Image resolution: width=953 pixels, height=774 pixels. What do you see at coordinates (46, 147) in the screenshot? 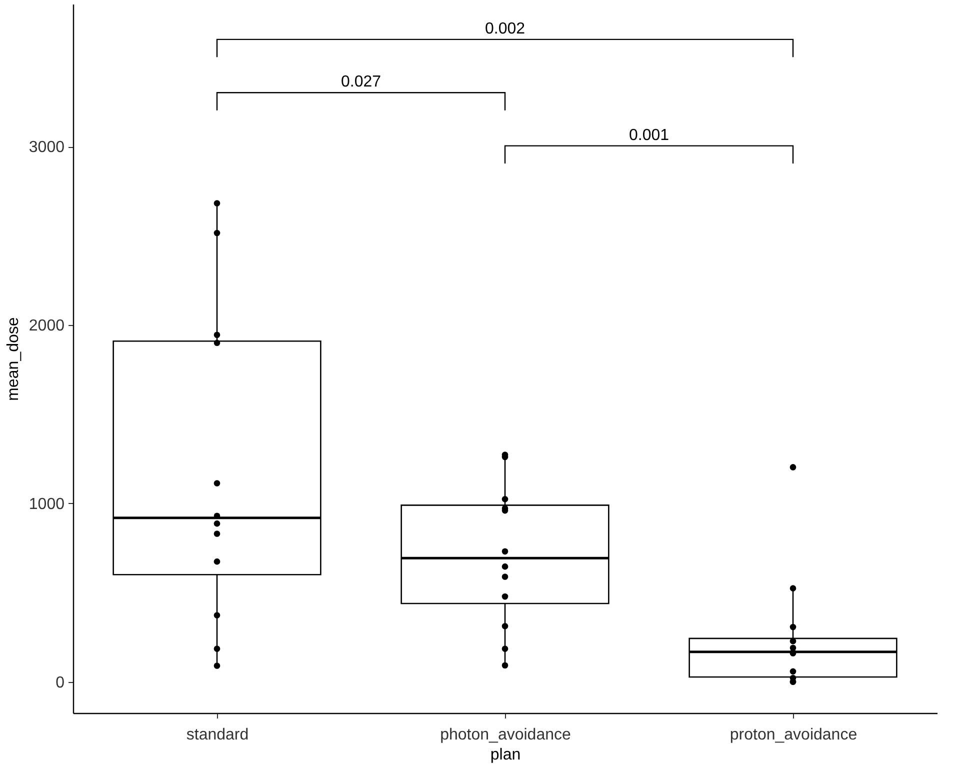
I see `y-tick-label: 3000` at bounding box center [46, 147].